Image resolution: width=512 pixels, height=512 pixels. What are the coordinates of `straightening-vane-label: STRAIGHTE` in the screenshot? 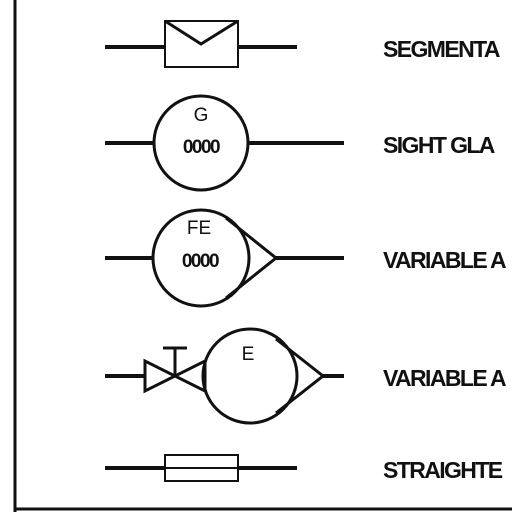 It's located at (443, 470).